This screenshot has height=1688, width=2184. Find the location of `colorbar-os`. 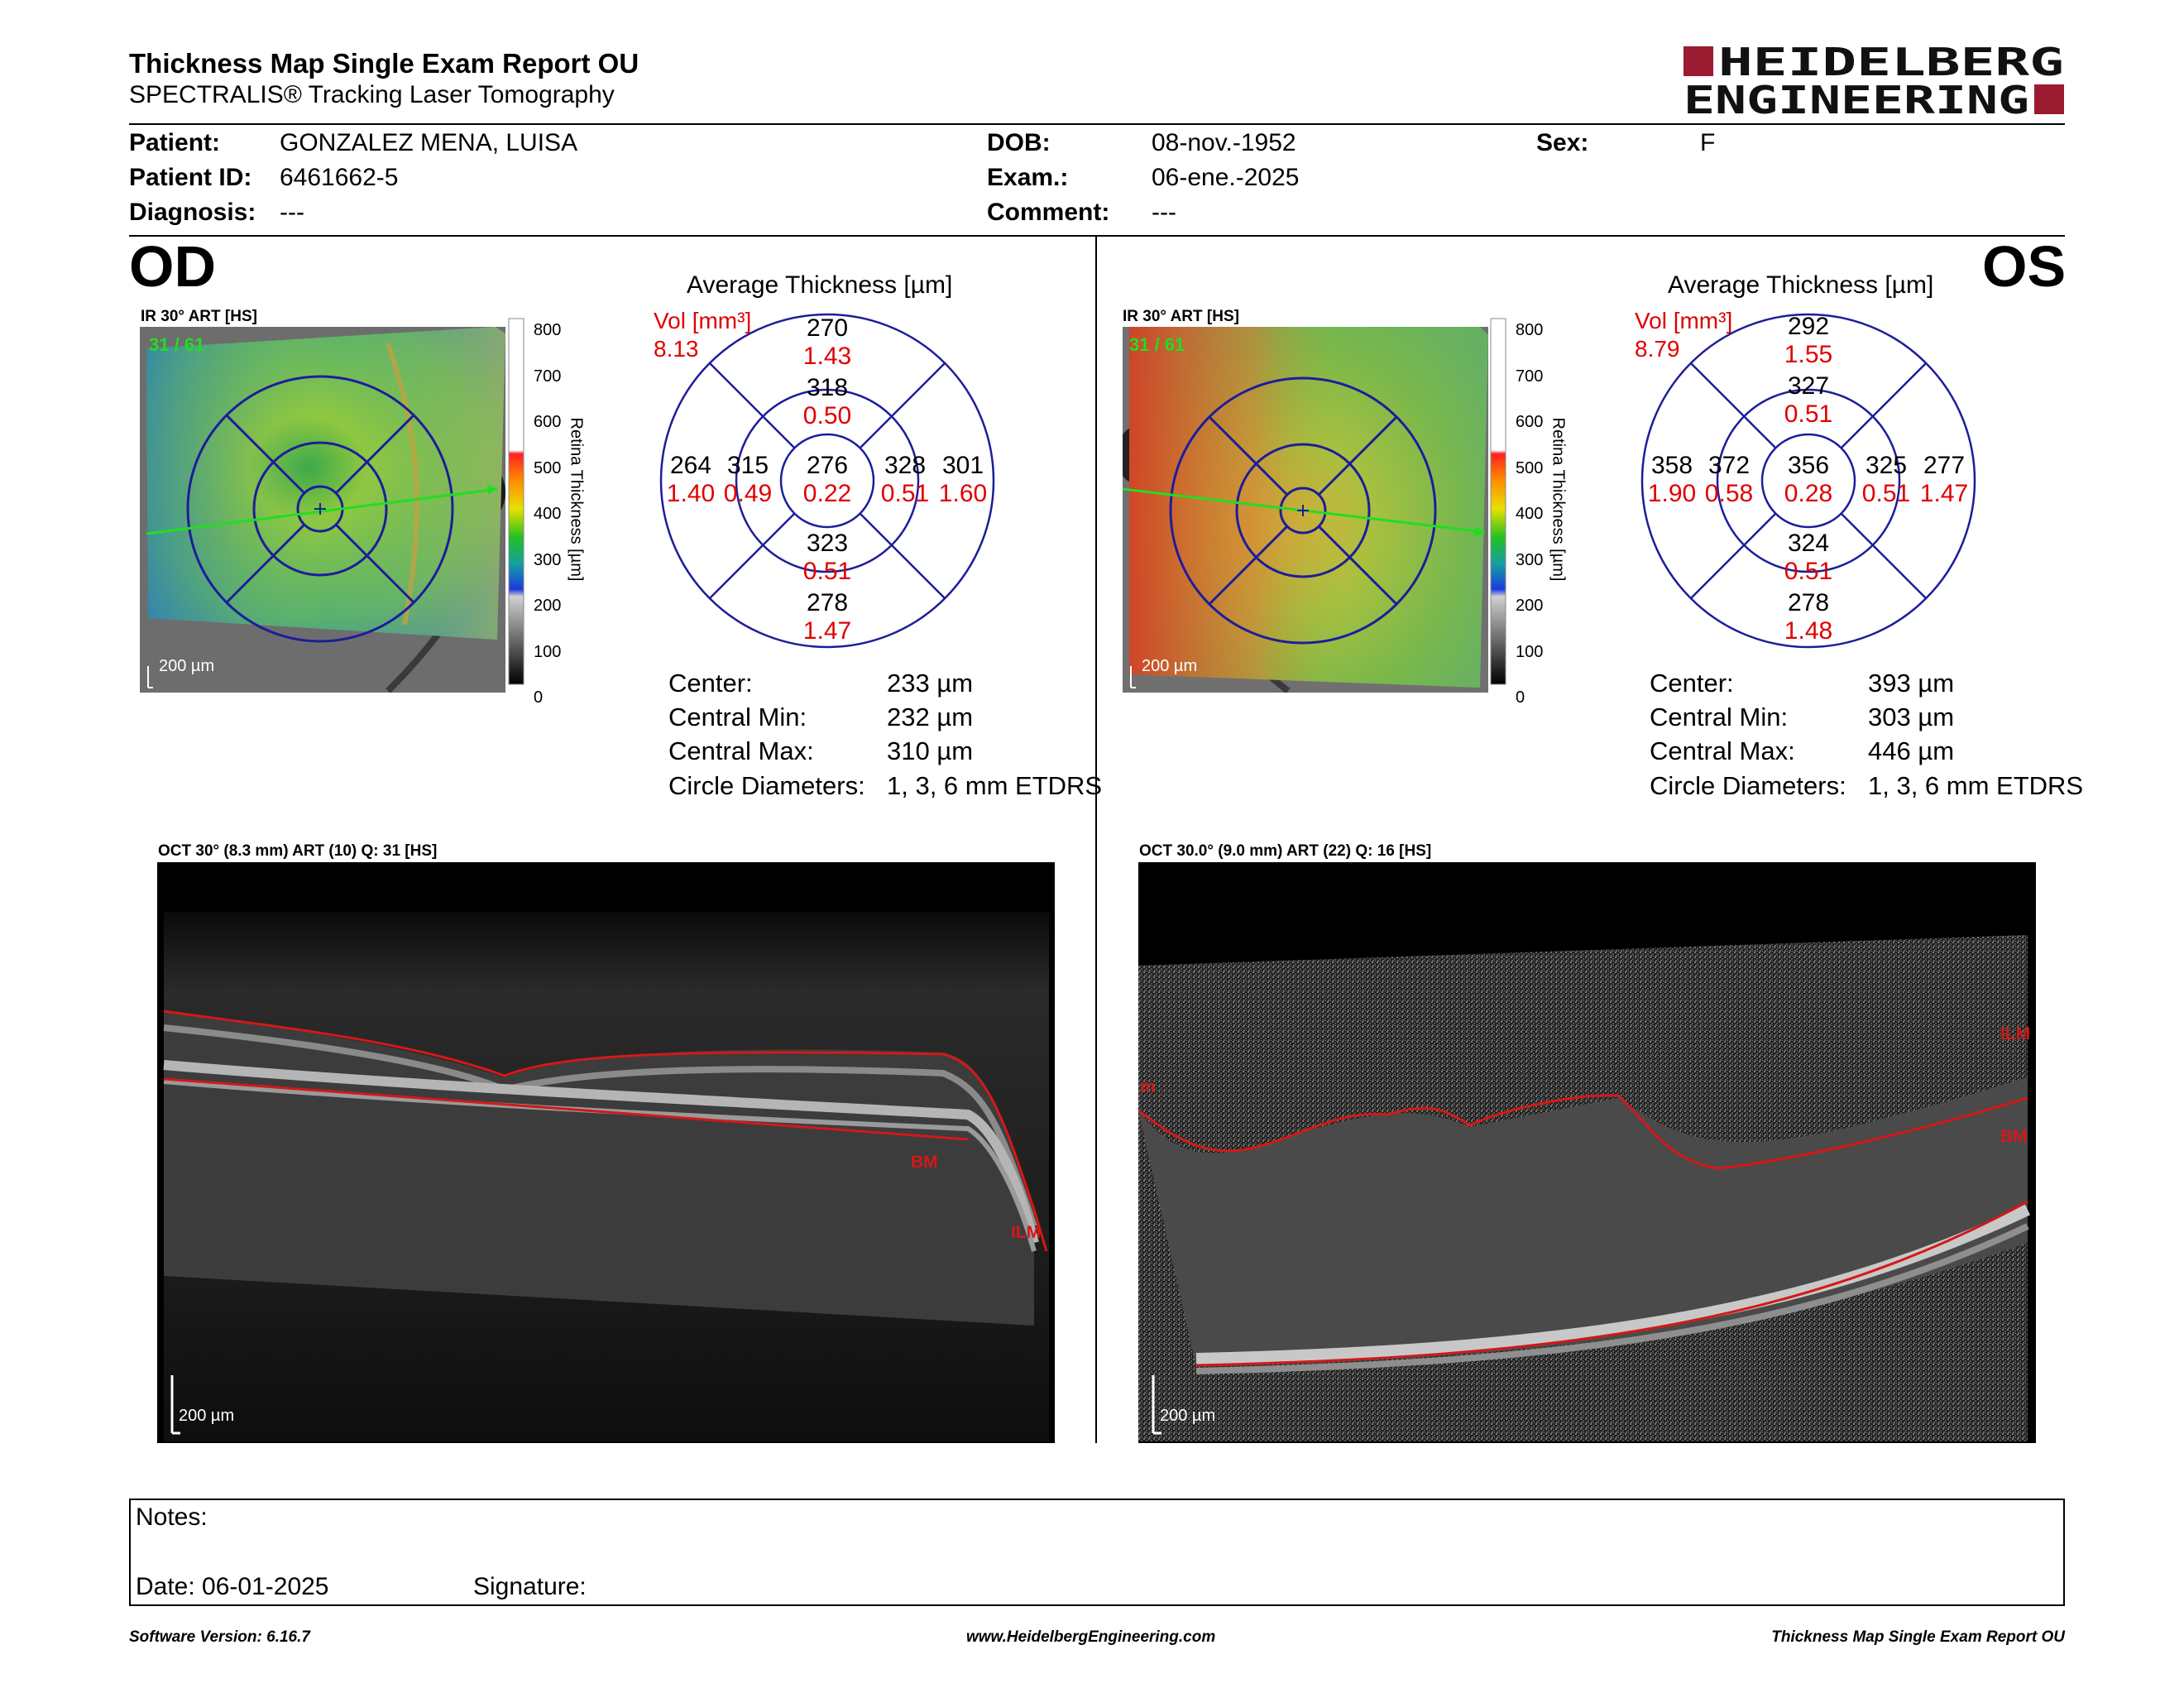

colorbar-os is located at coordinates (1498, 501).